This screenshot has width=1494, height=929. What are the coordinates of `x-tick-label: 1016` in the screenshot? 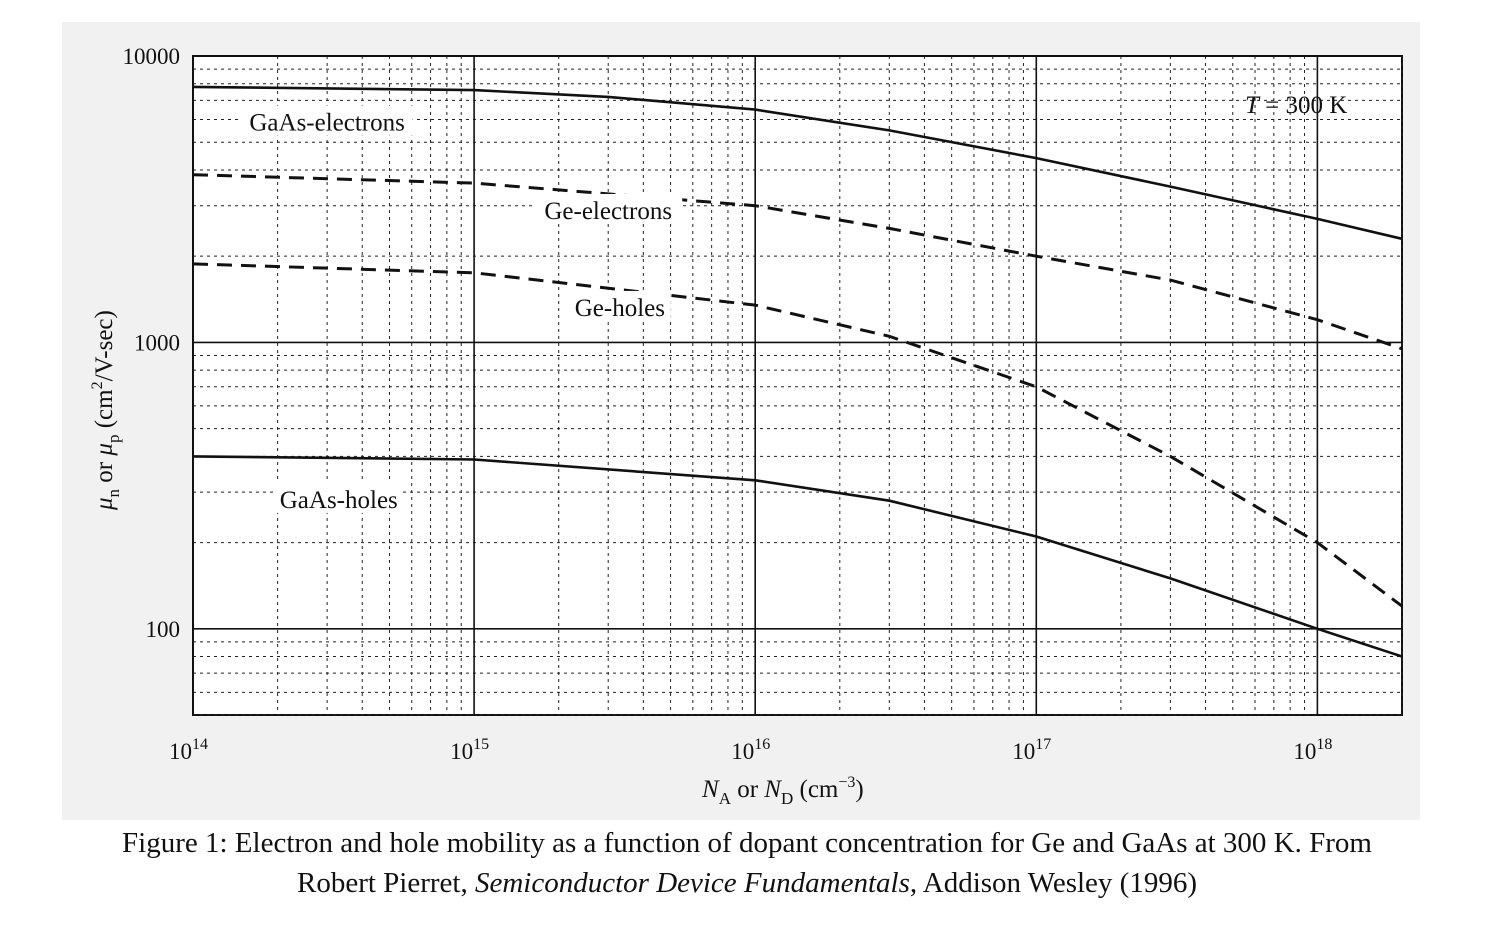 It's located at (750, 750).